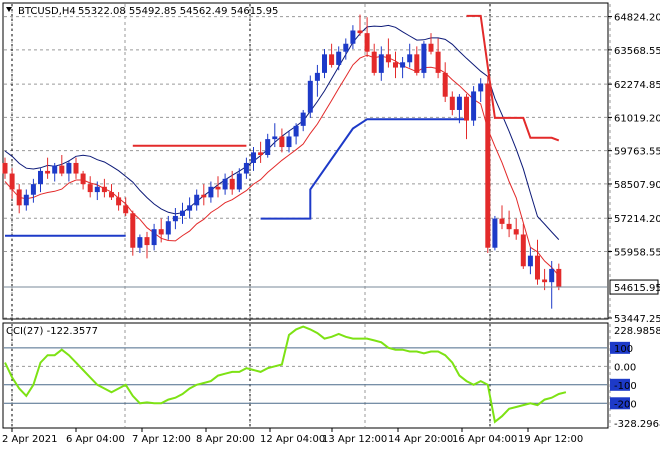 The height and width of the screenshot is (450, 660). I want to click on time-tick-label: 13 Apr 12:00, so click(354, 439).